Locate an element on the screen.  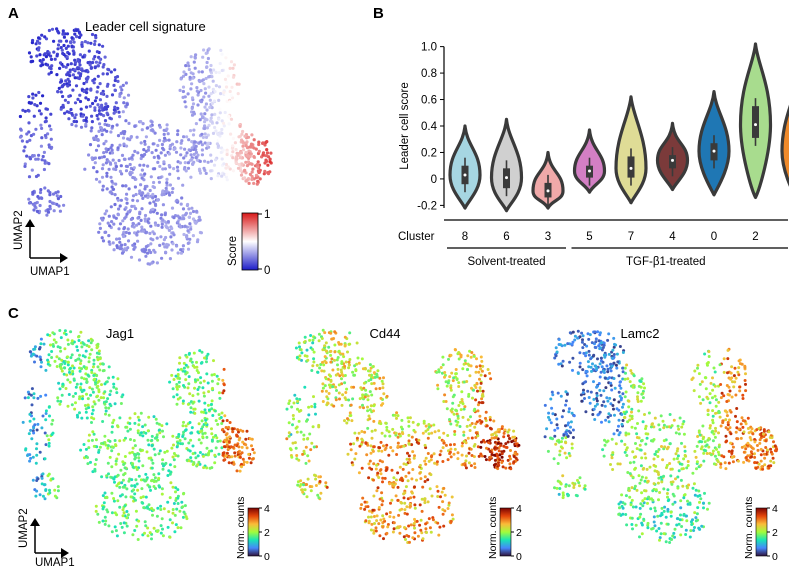
panel-c-colorbar-tick-label: 0 is located at coordinates (519, 557).